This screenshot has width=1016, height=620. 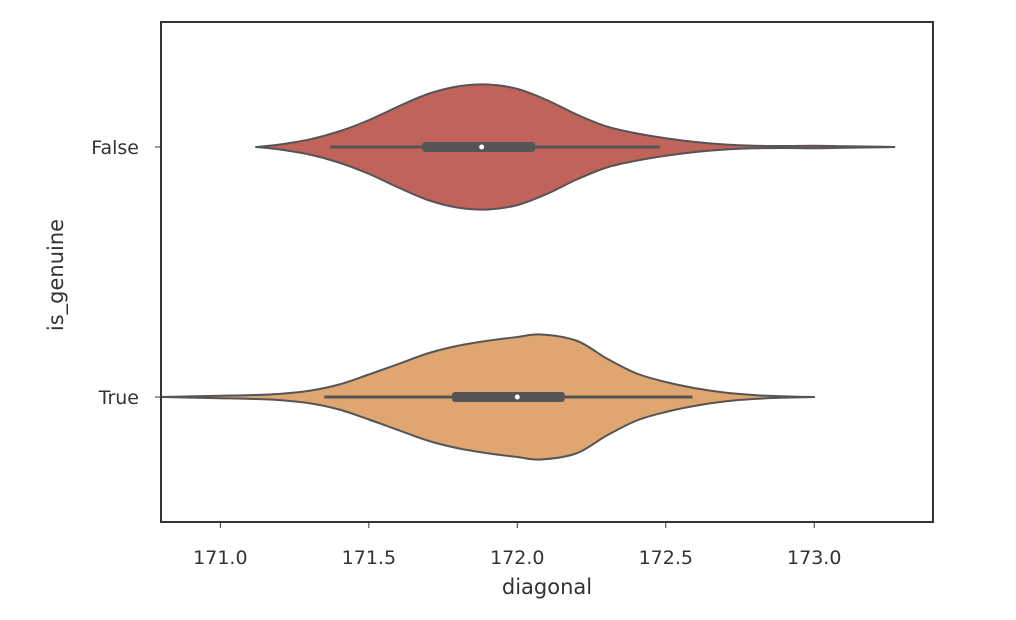 I want to click on violin-median-true, so click(x=517, y=397).